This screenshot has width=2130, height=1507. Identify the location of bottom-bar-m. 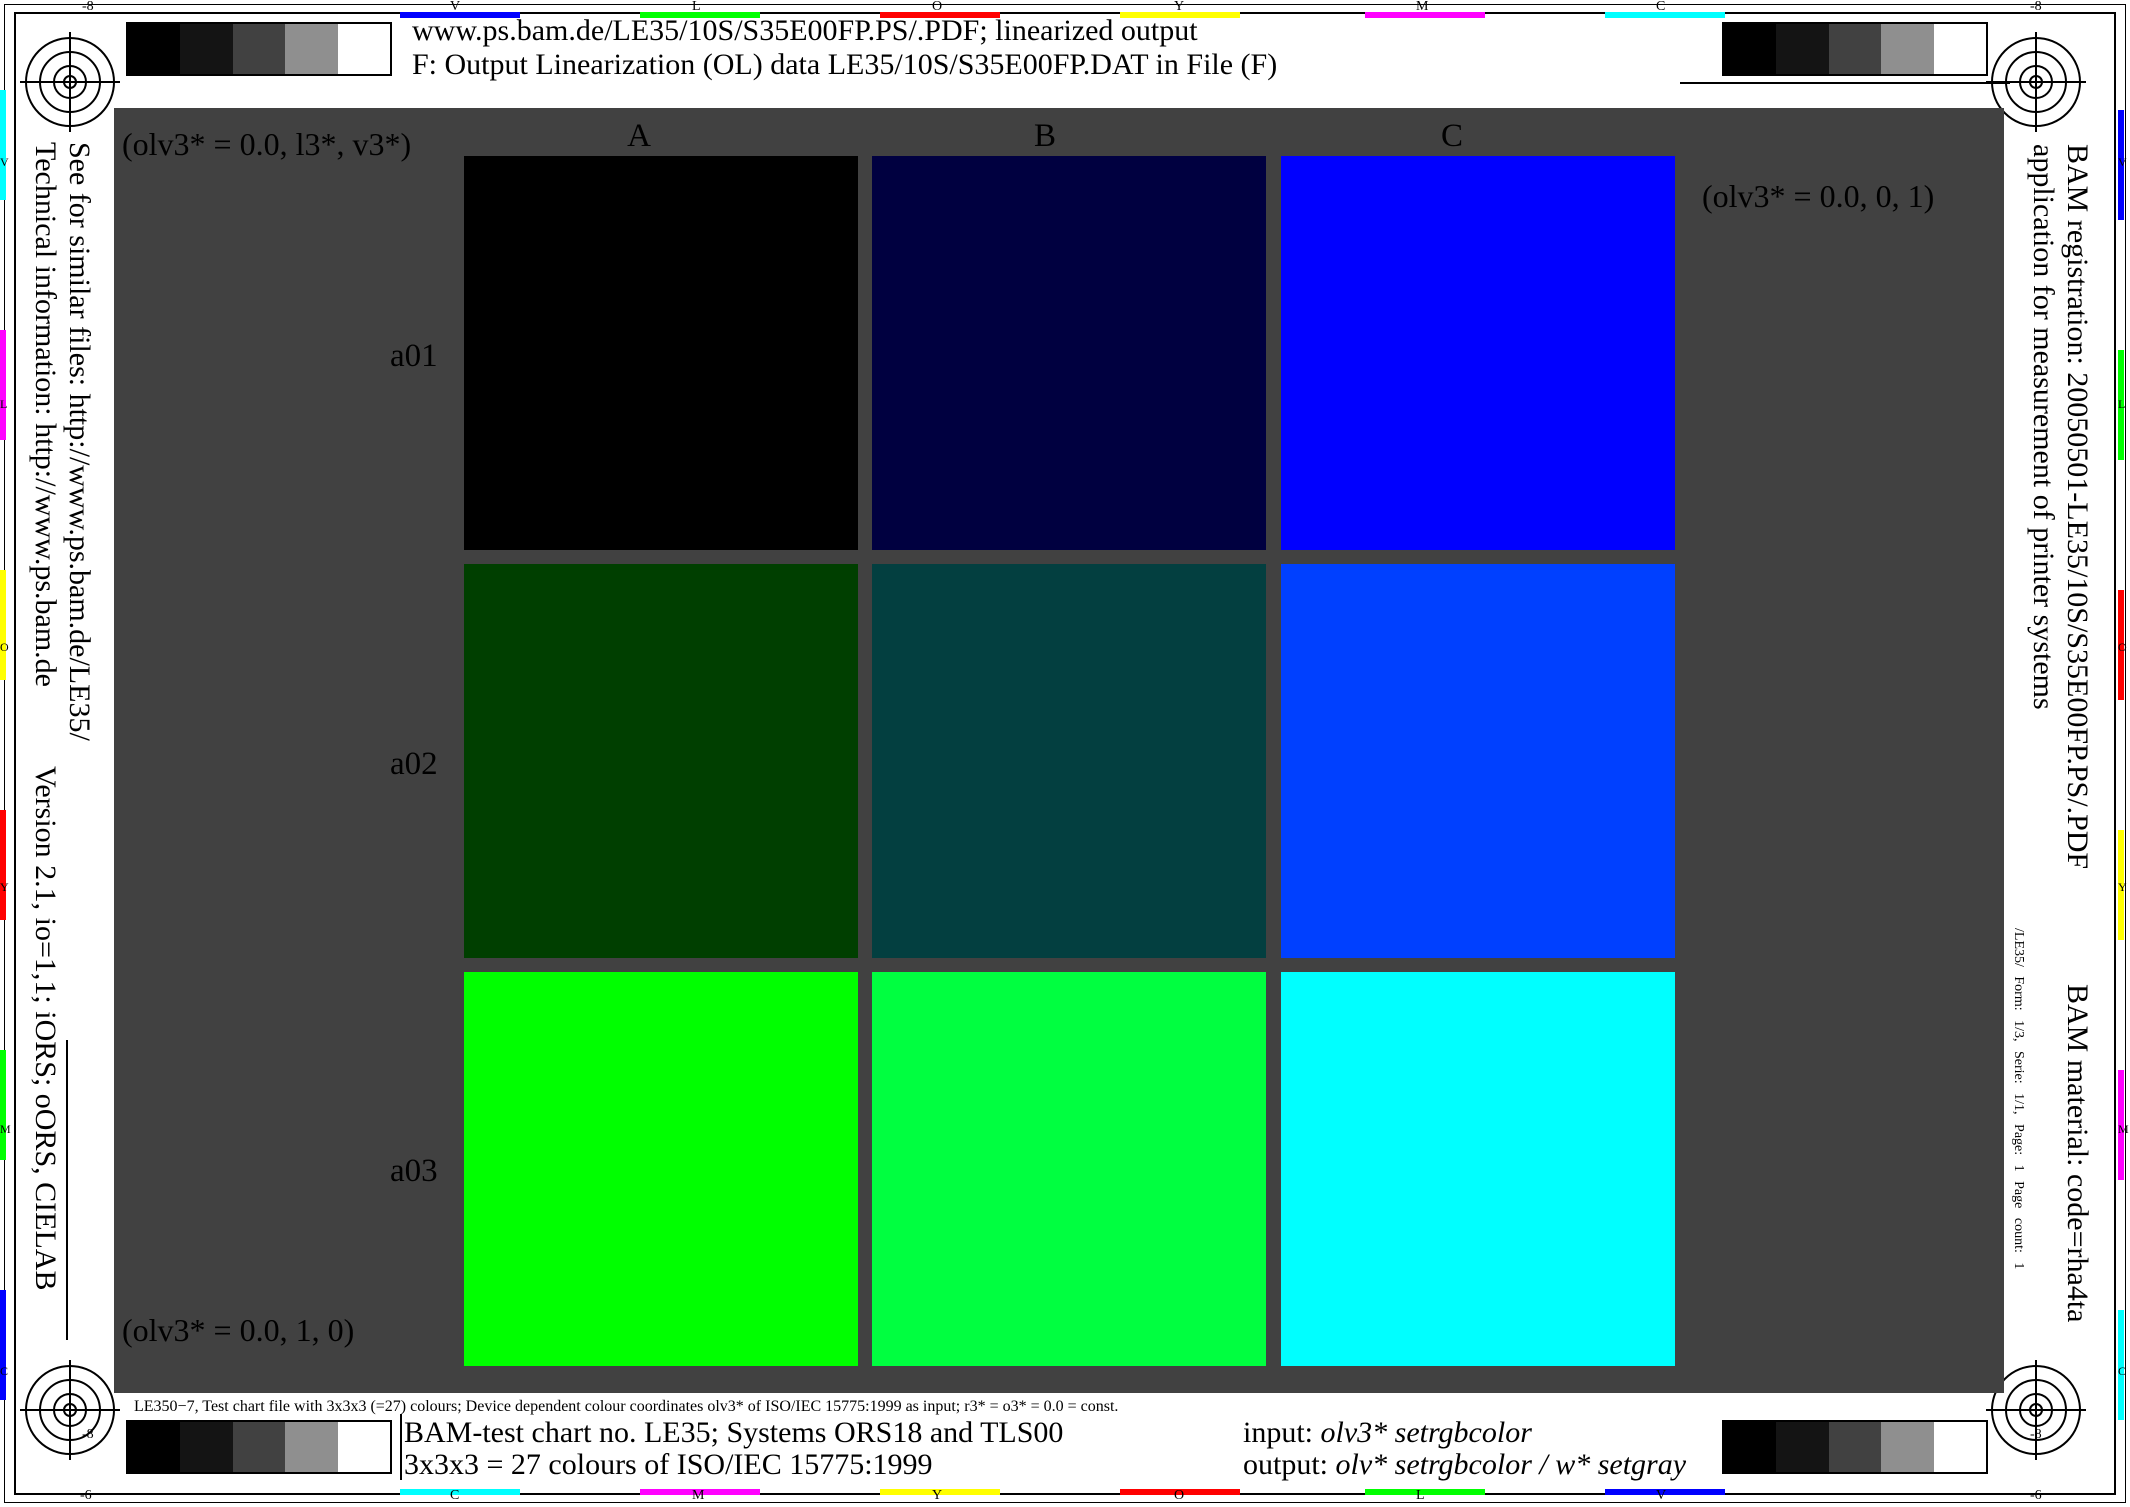
(700, 1492).